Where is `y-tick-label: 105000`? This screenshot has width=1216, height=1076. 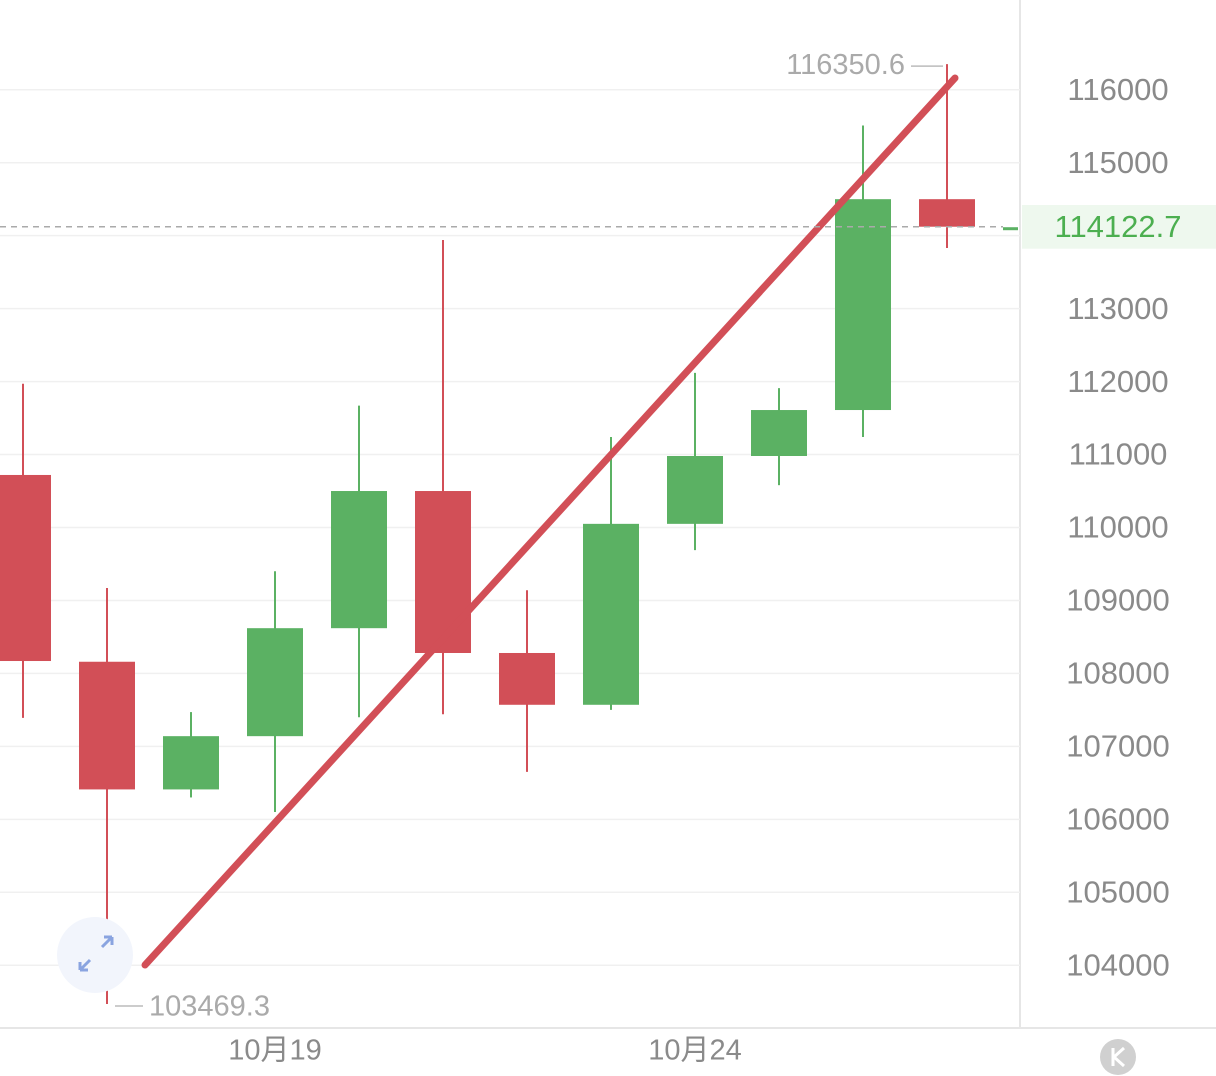
y-tick-label: 105000 is located at coordinates (1117, 891).